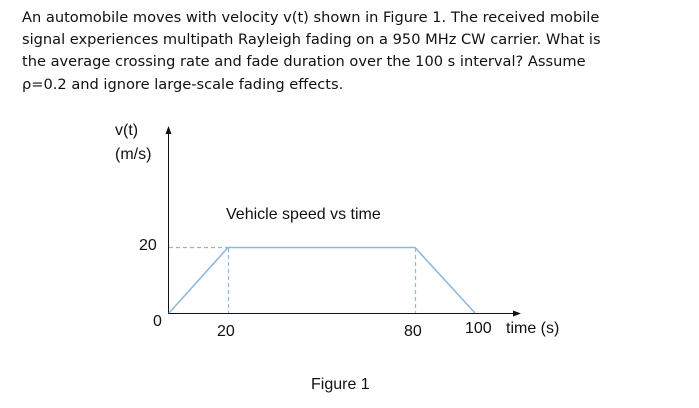 The image size is (699, 408). I want to click on chart-title: Vehicle speed vs time, so click(303, 214).